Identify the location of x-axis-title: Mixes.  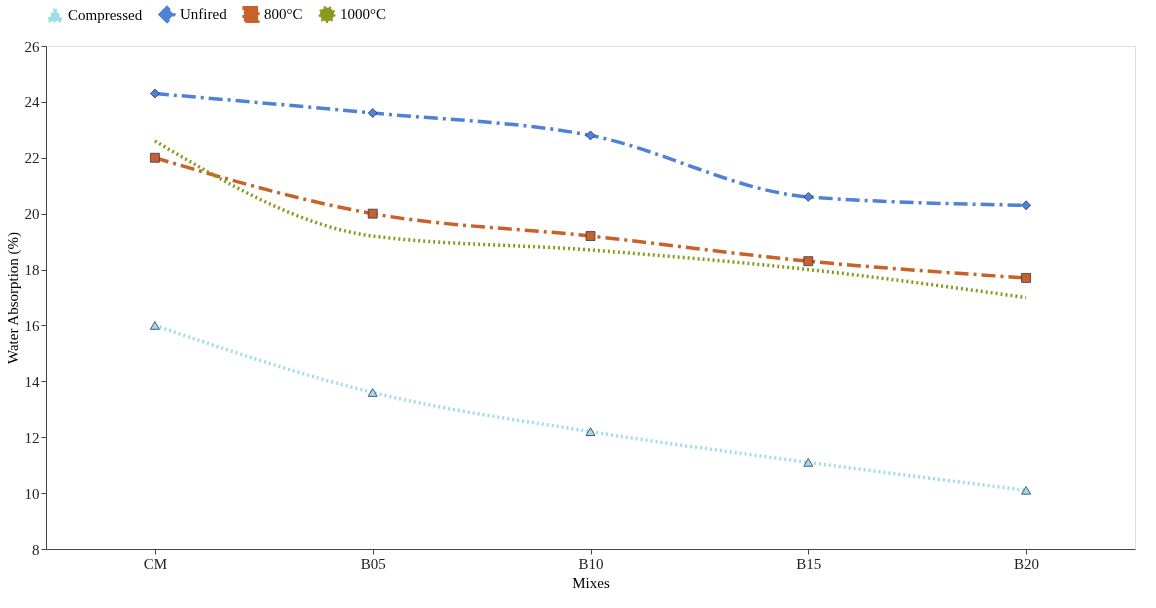
(591, 582).